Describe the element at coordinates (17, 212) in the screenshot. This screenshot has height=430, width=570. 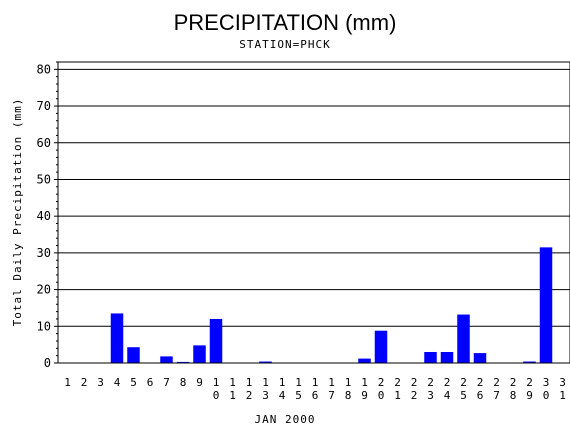
I see `y-axis-label: Total Daily Precipitation (mm)` at that location.